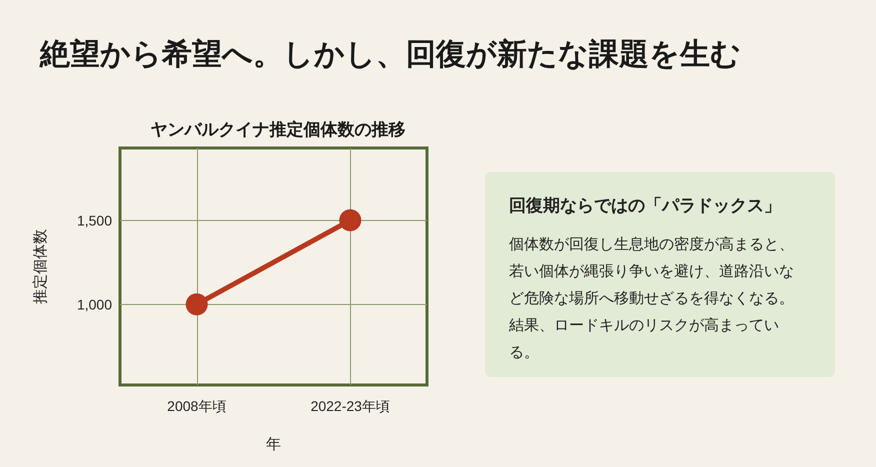  What do you see at coordinates (273, 444) in the screenshot?
I see `x-axis-title: 年` at bounding box center [273, 444].